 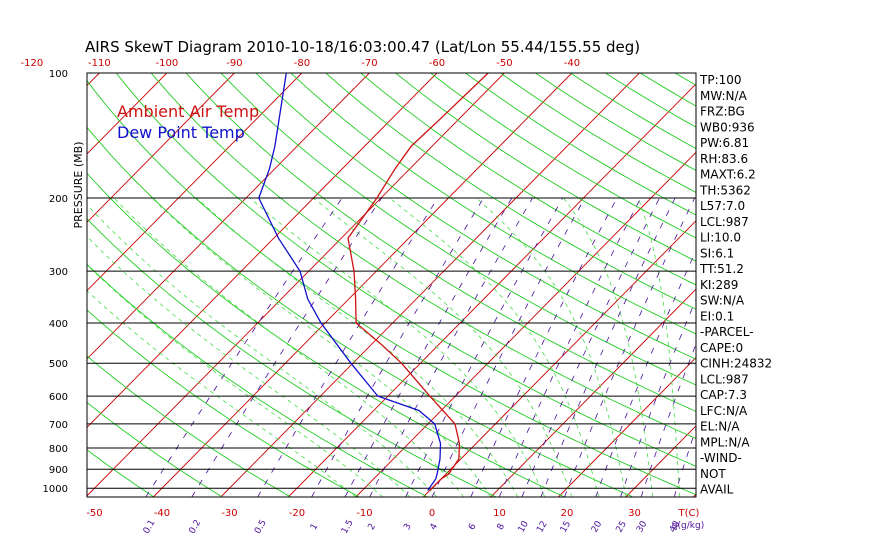 What do you see at coordinates (724, 411) in the screenshot?
I see `index-item: LFC:N/A` at bounding box center [724, 411].